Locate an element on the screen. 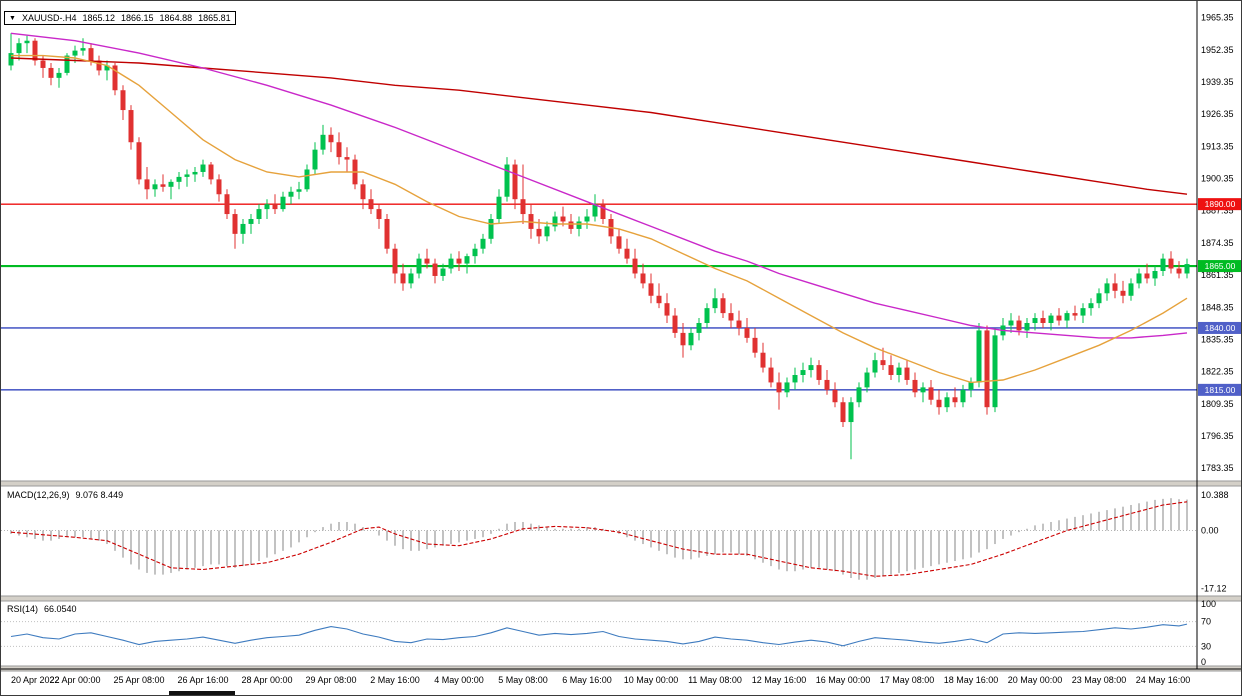  price-tick-label: 1900.35 is located at coordinates (1217, 179).